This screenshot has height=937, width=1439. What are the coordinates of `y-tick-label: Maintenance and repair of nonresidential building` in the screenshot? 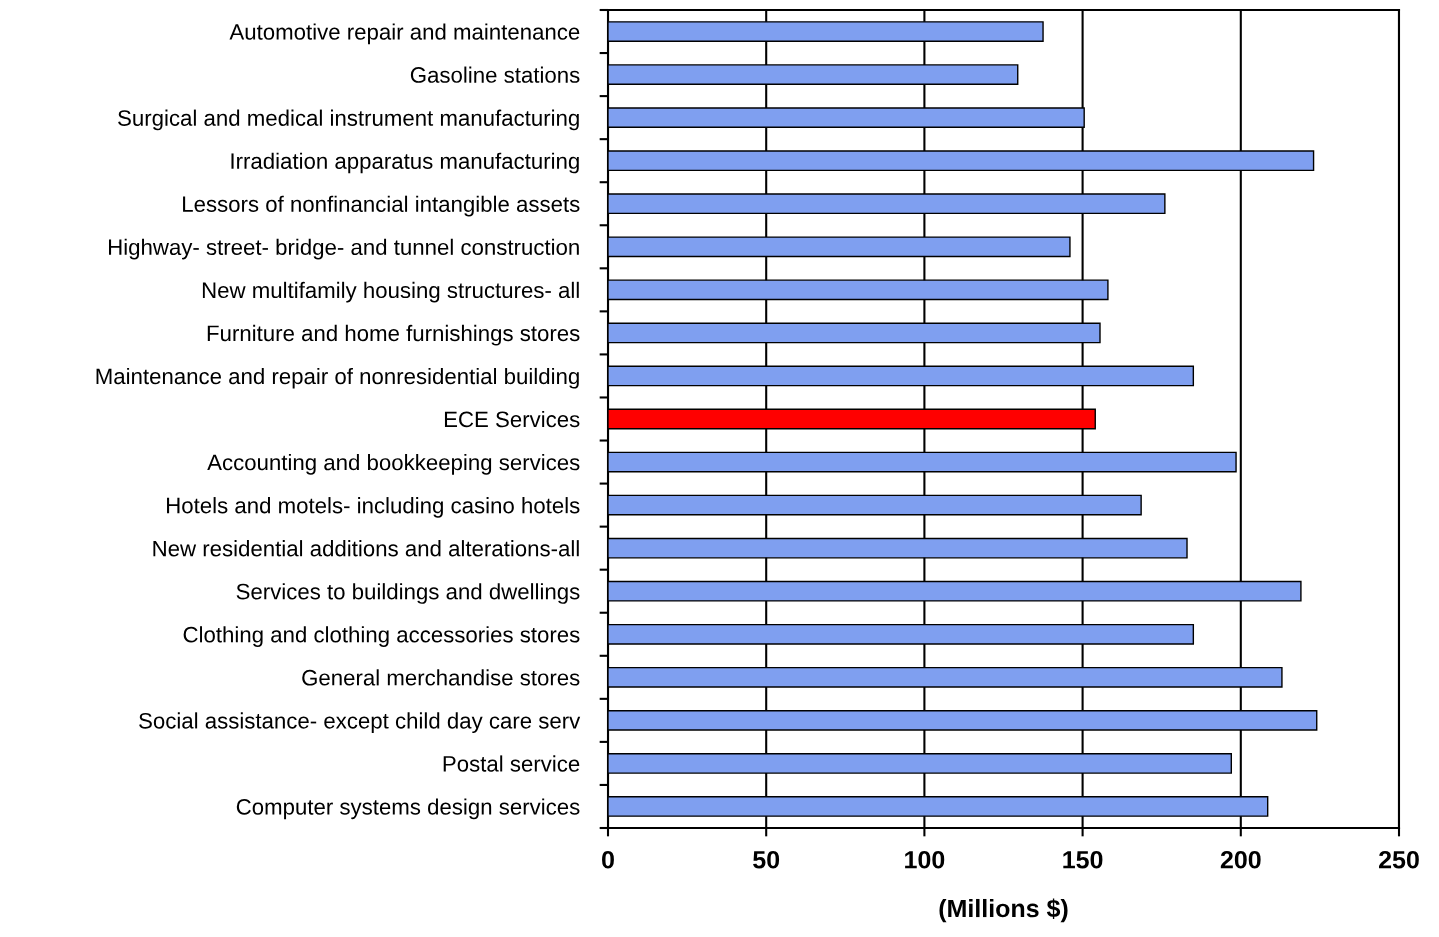 It's located at (337, 378).